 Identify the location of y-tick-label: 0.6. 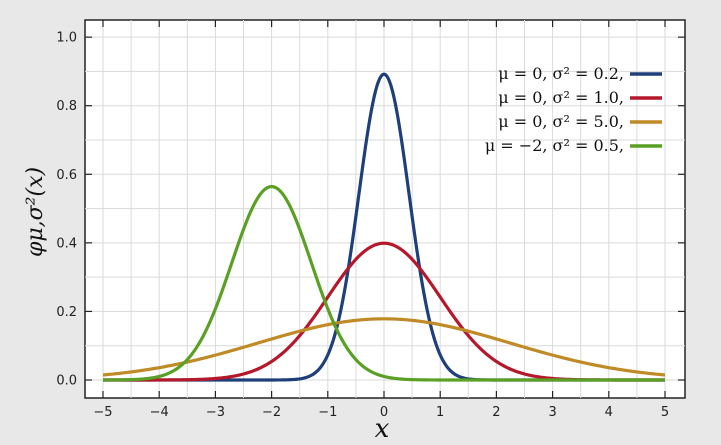
(66, 175).